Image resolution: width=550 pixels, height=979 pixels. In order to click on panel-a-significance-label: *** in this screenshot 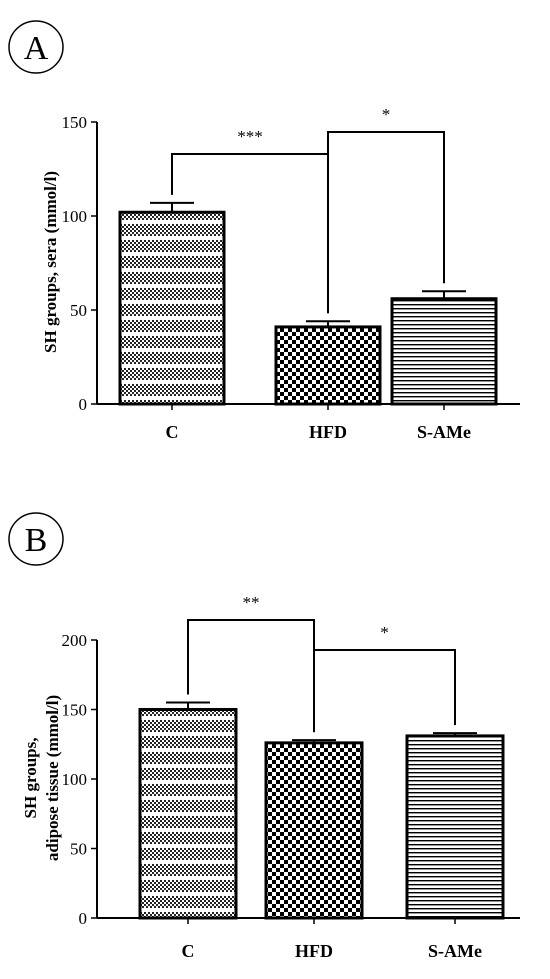, I will do `click(250, 136)`.